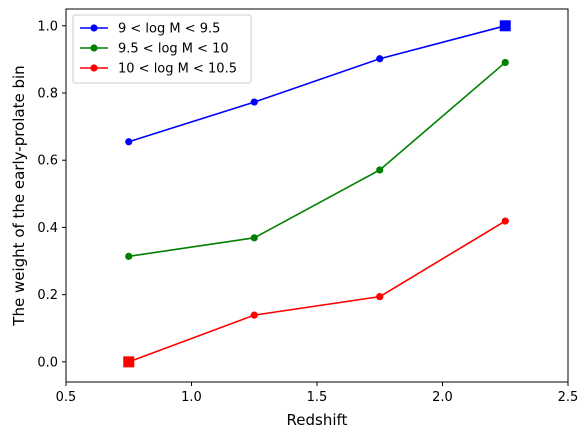  Describe the element at coordinates (568, 397) in the screenshot. I see `x-tick-label: 2.5` at that location.